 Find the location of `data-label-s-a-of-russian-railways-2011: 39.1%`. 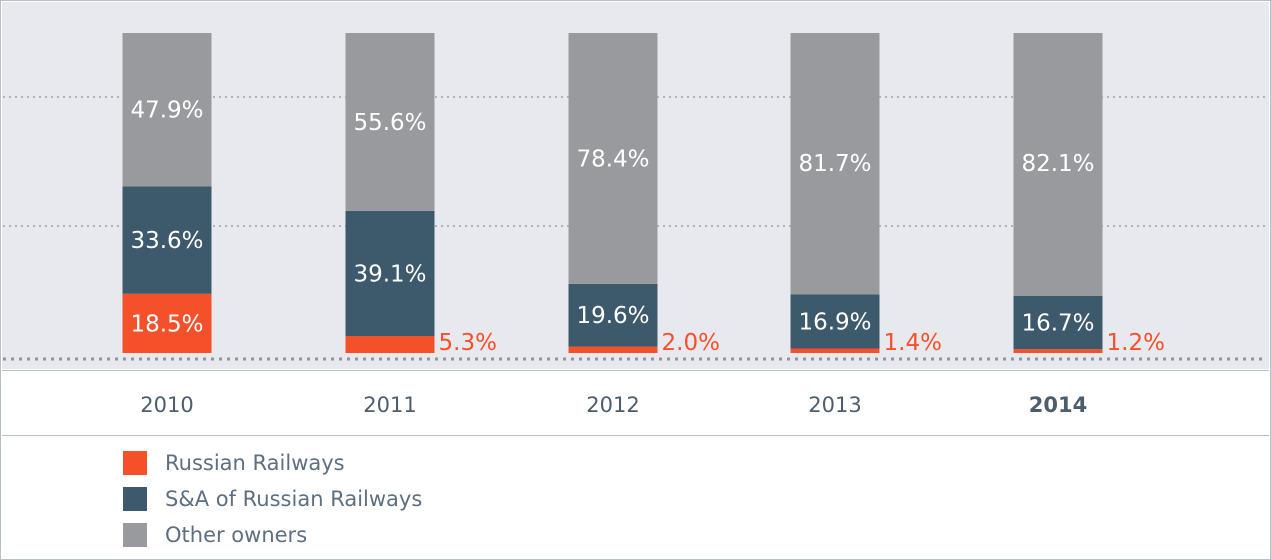

data-label-s-a-of-russian-railways-2011: 39.1% is located at coordinates (389, 274).